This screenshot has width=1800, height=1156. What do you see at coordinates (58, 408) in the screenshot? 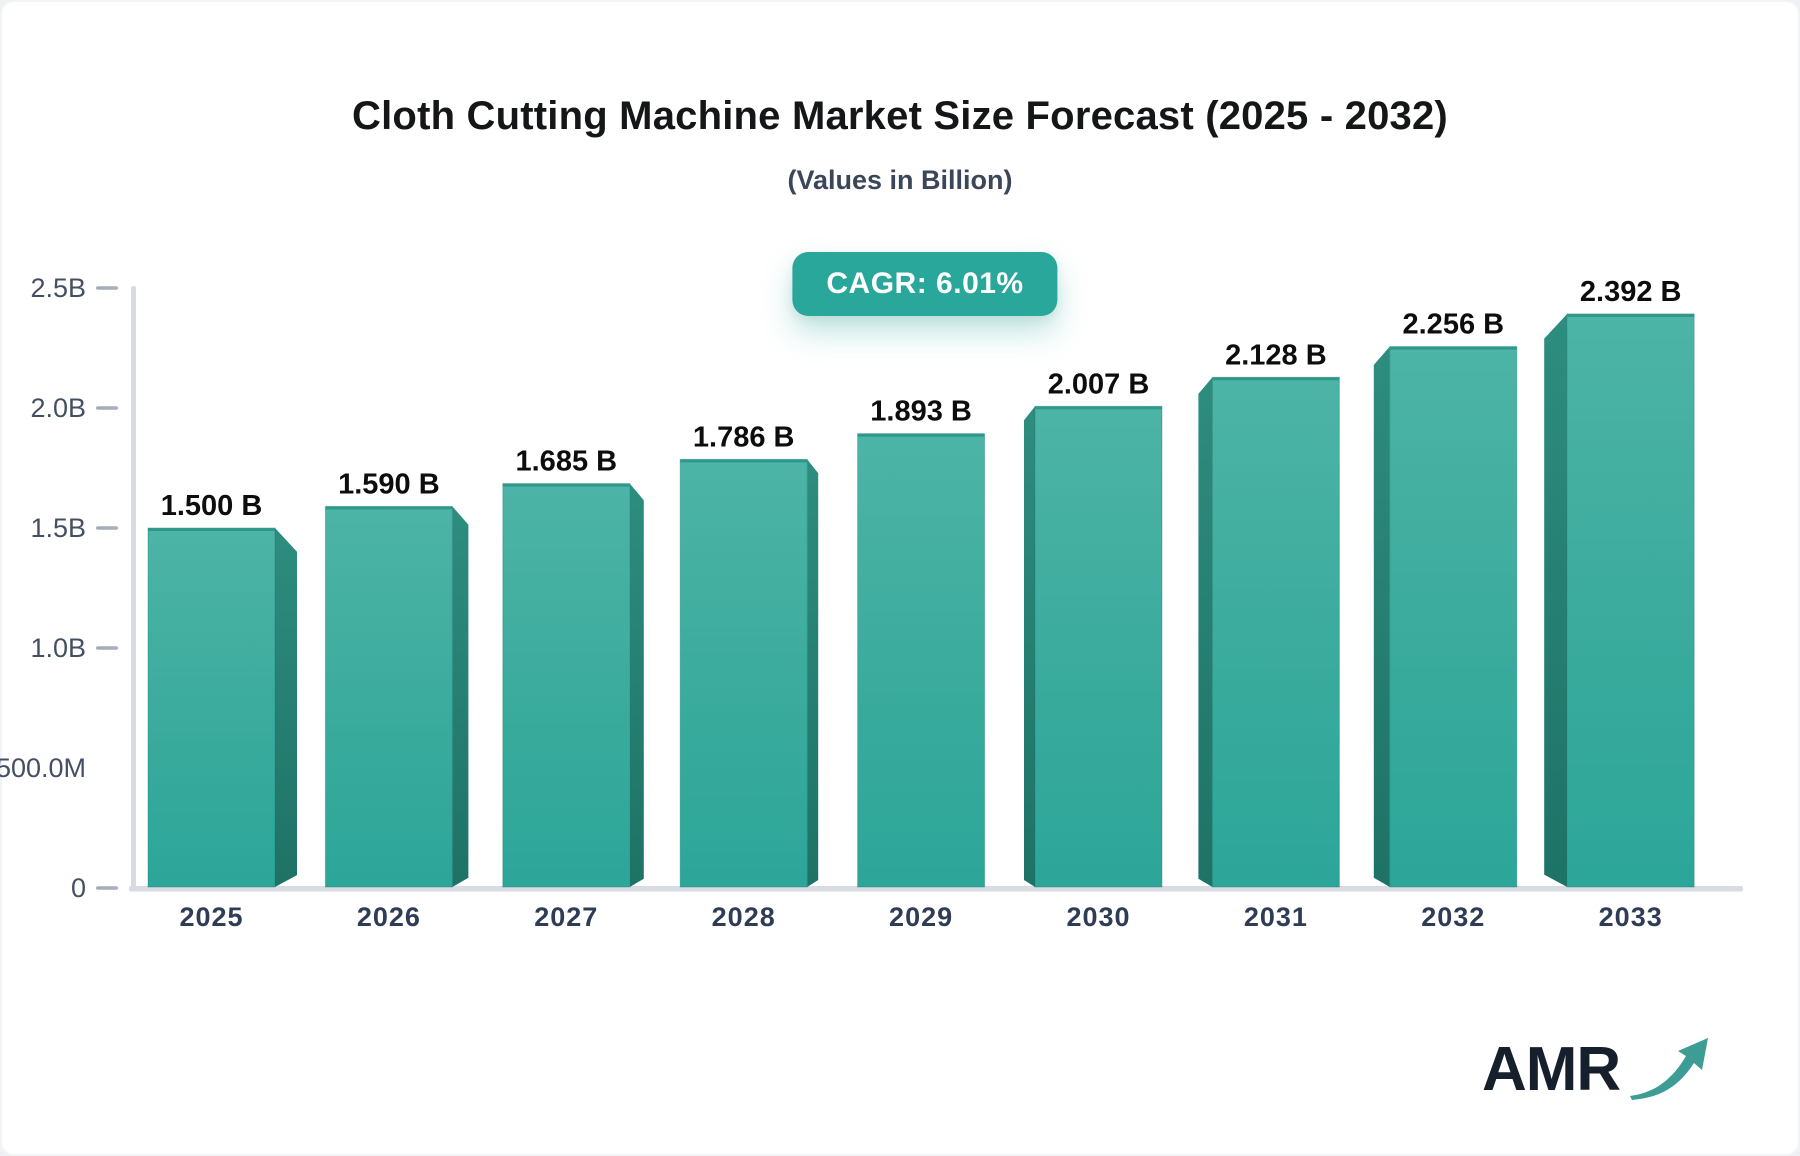
I see `y-tick-label: 2.0B` at bounding box center [58, 408].